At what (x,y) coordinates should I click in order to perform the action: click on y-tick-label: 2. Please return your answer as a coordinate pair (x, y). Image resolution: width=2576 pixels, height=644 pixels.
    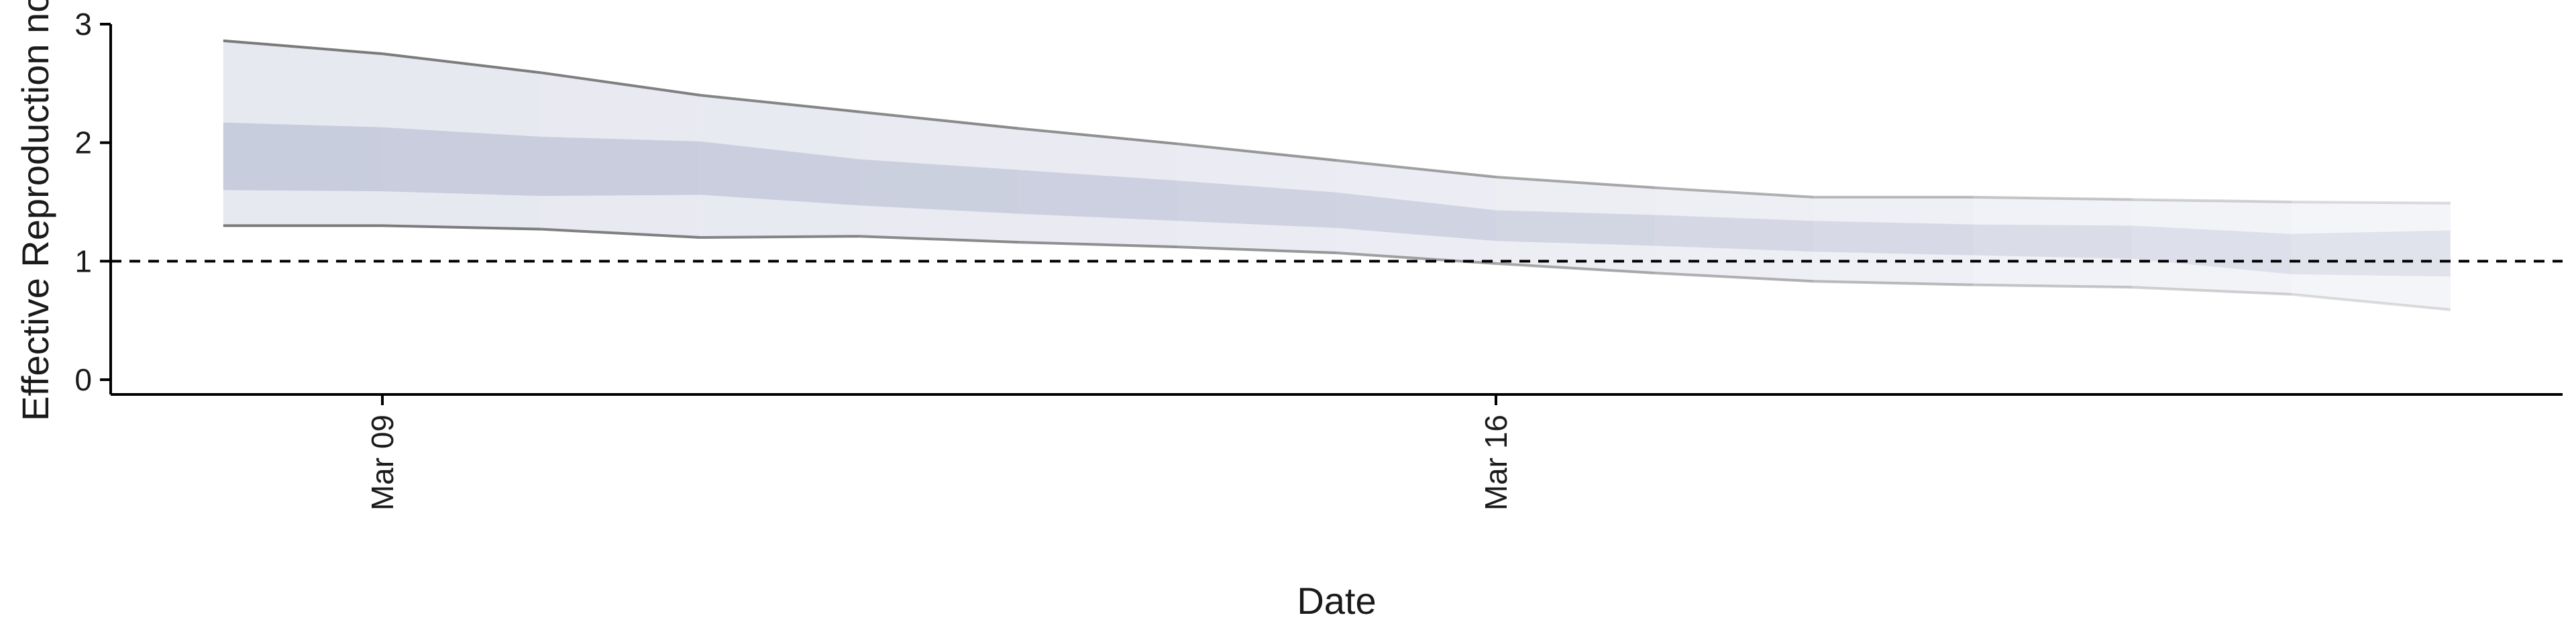
    Looking at the image, I should click on (83, 142).